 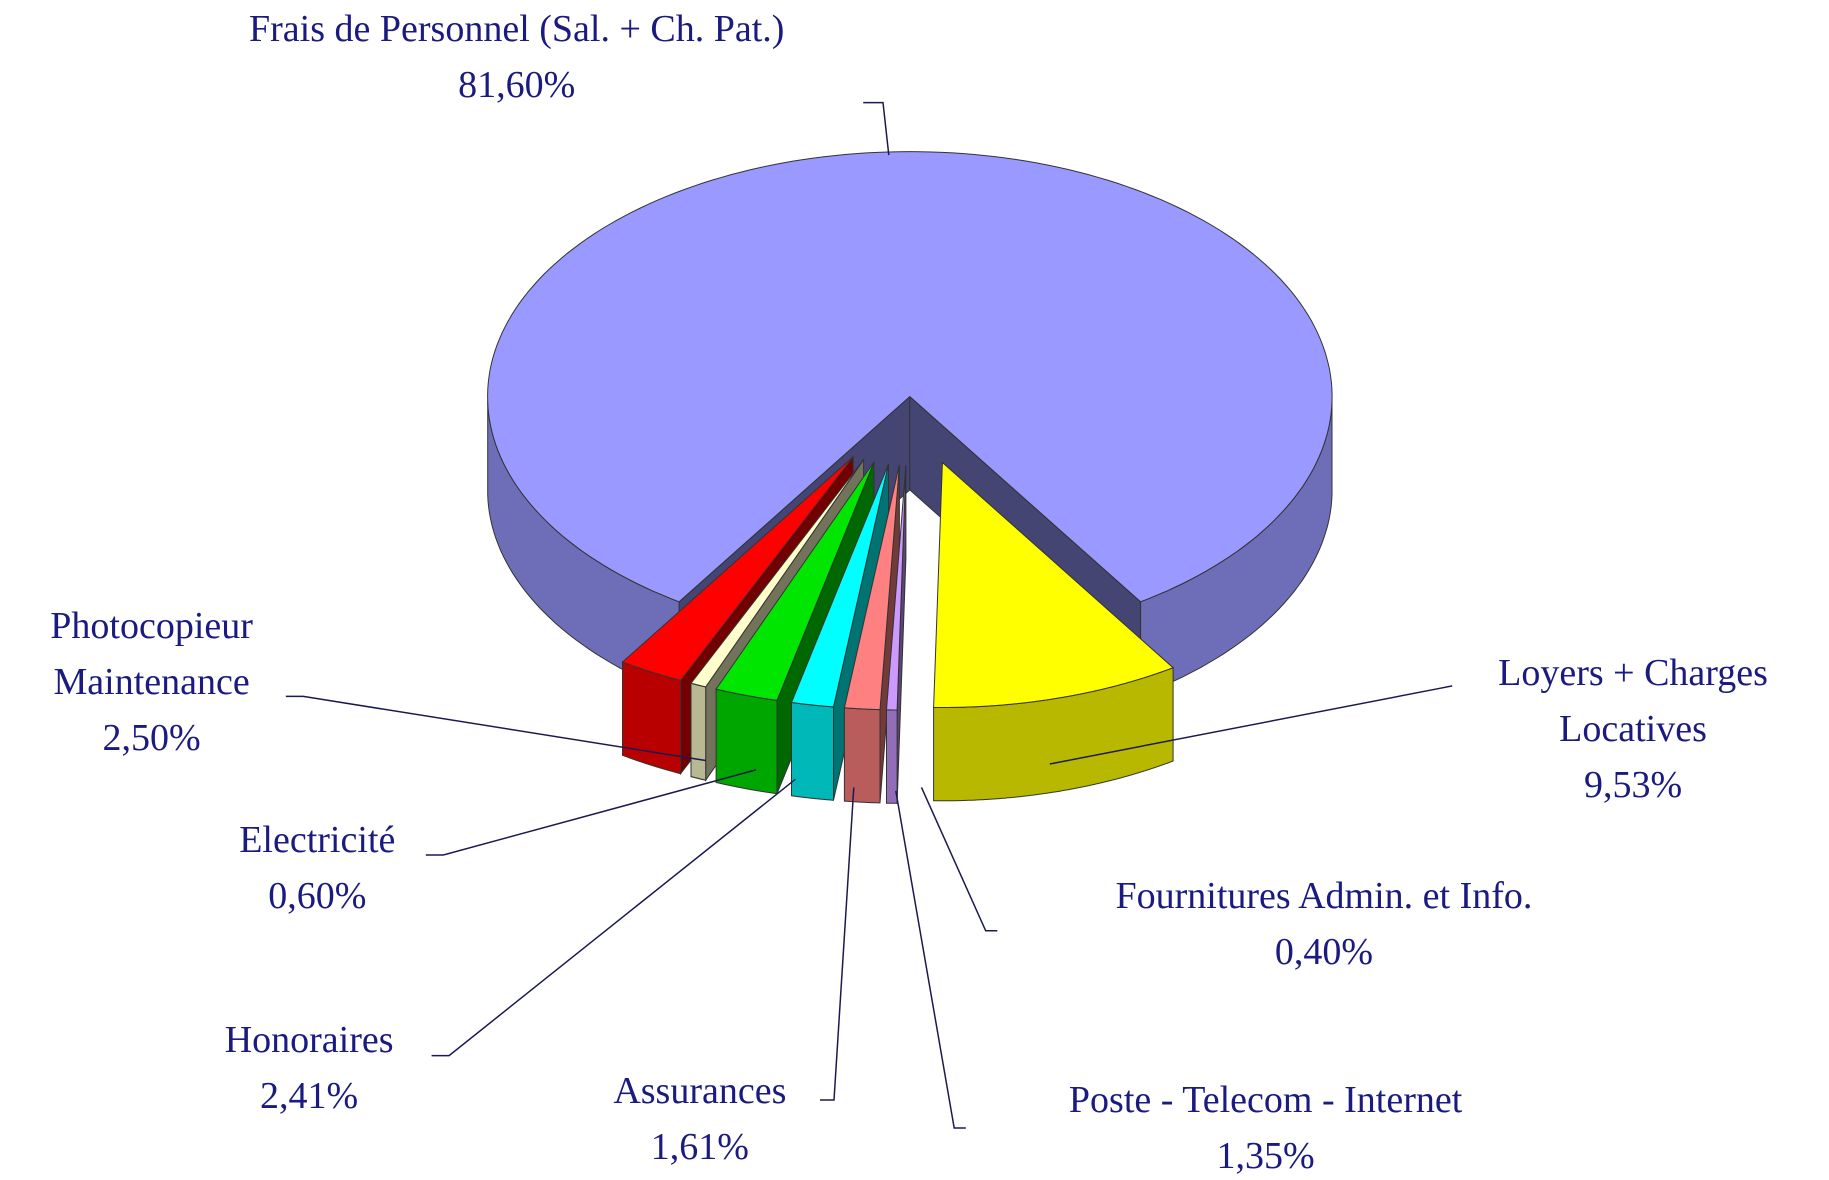 I want to click on category-label: Poste - Telecom - Internet, so click(x=1265, y=1099).